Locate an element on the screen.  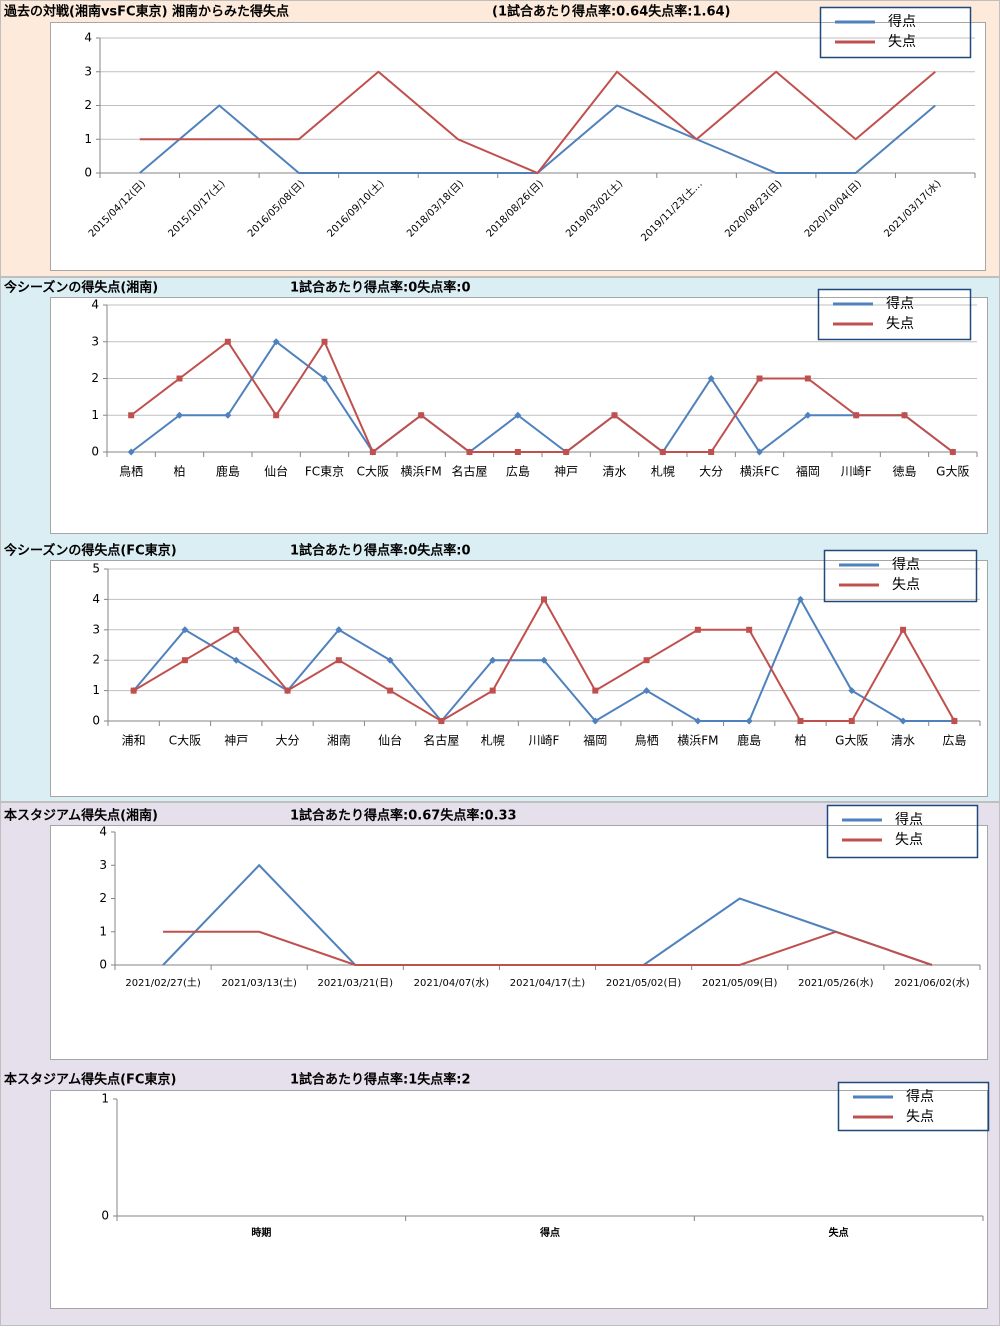
x-tick-label: 2021/05/02(日) is located at coordinates (644, 983).